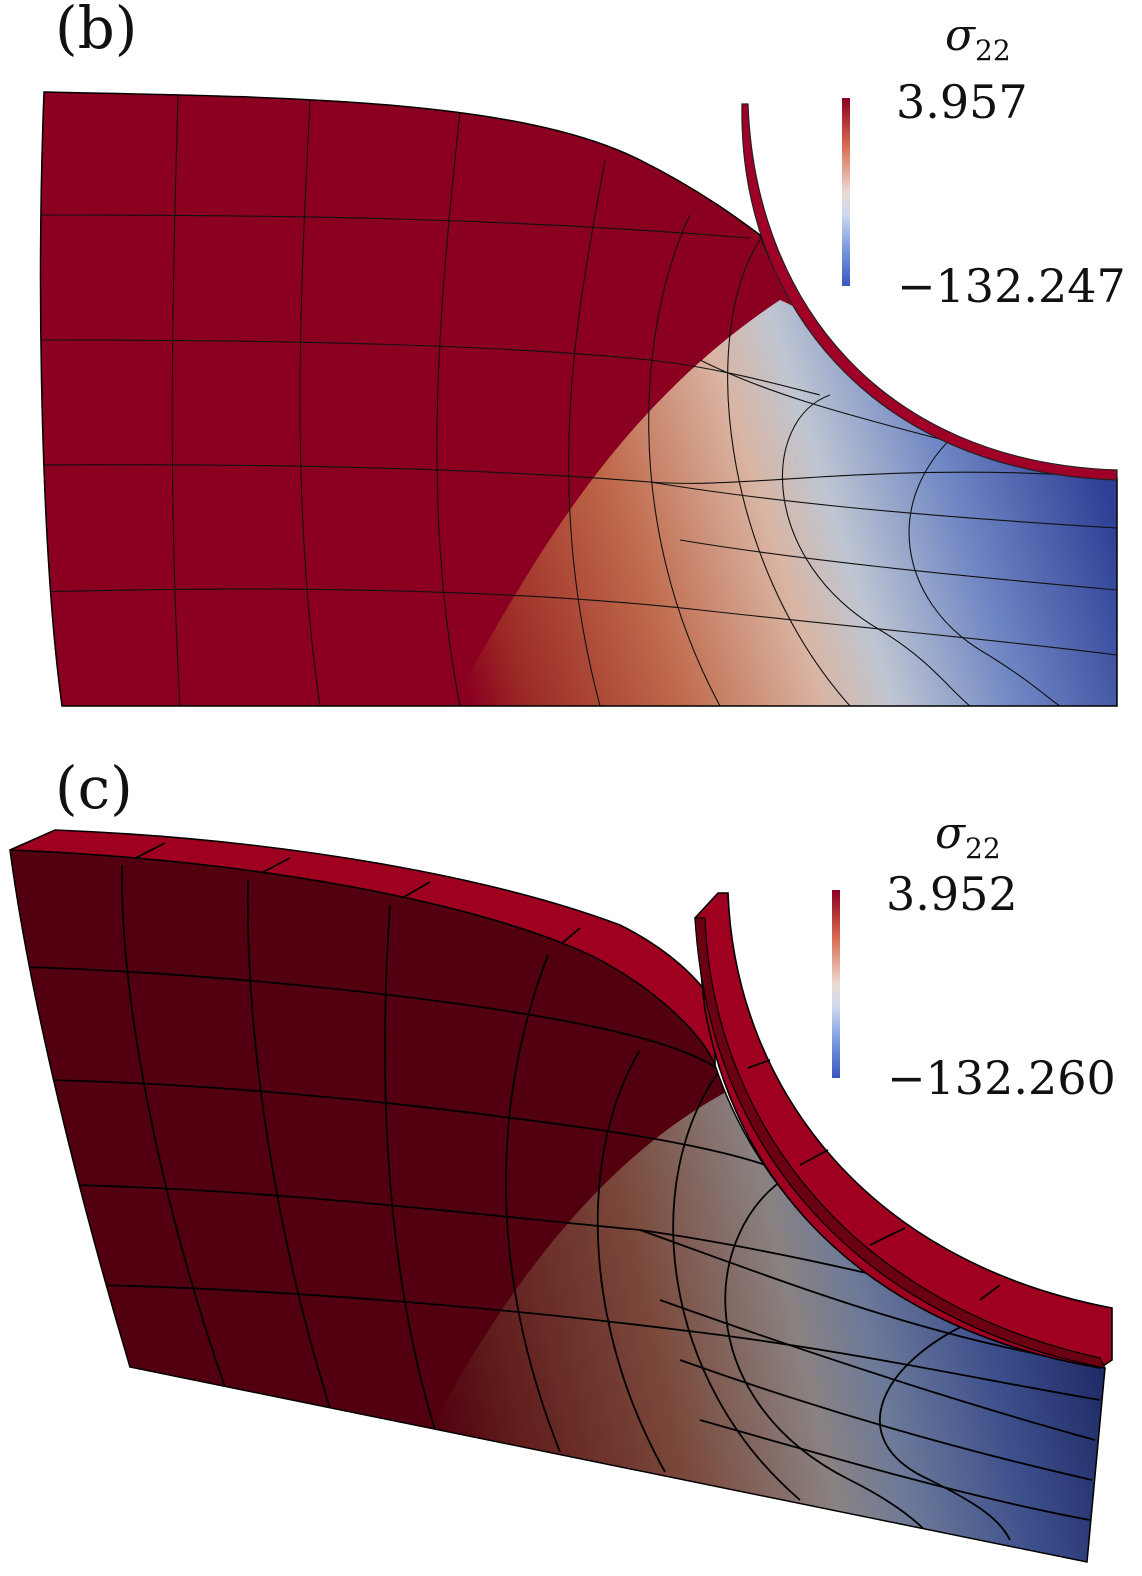 The width and height of the screenshot is (1142, 1576). I want to click on panel-b-colorbar-title: σ22, so click(978, 38).